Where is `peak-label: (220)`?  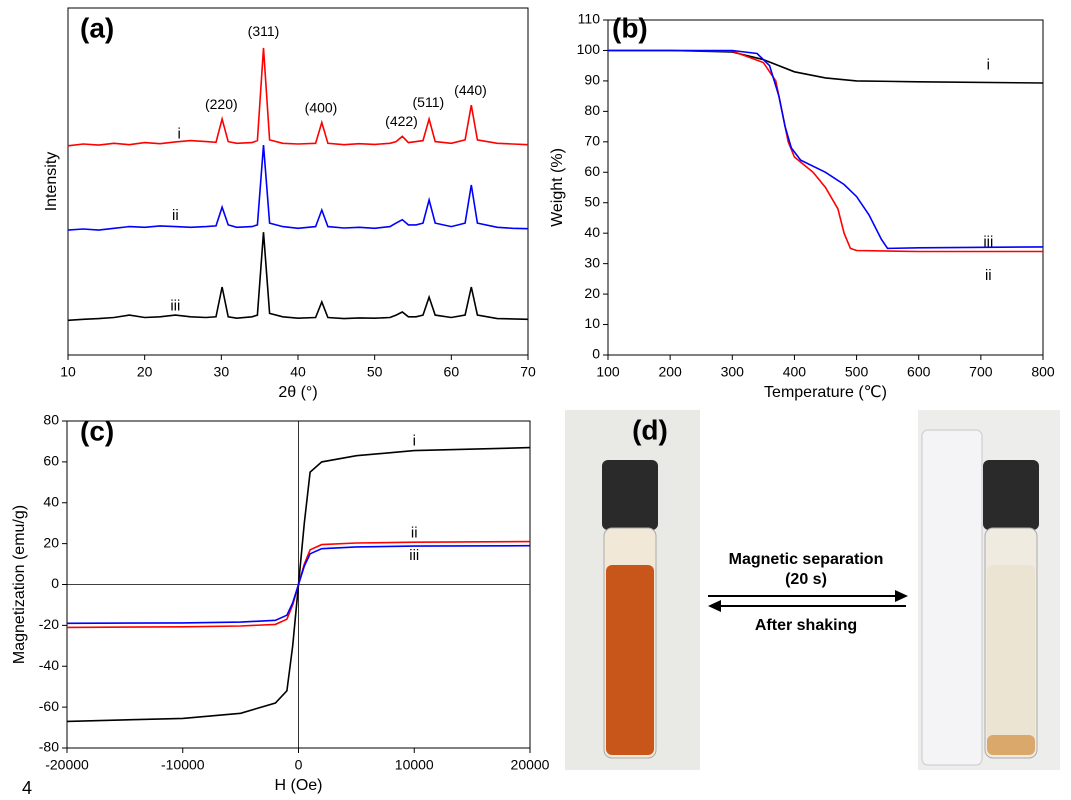 peak-label: (220) is located at coordinates (221, 104).